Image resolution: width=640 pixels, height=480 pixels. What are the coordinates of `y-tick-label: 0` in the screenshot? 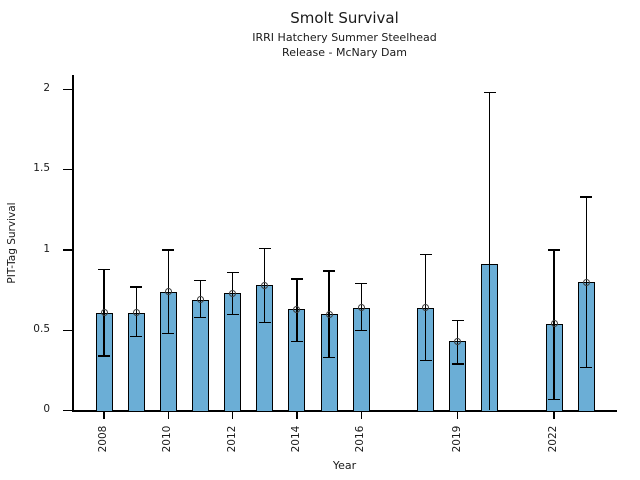 It's located at (46, 409).